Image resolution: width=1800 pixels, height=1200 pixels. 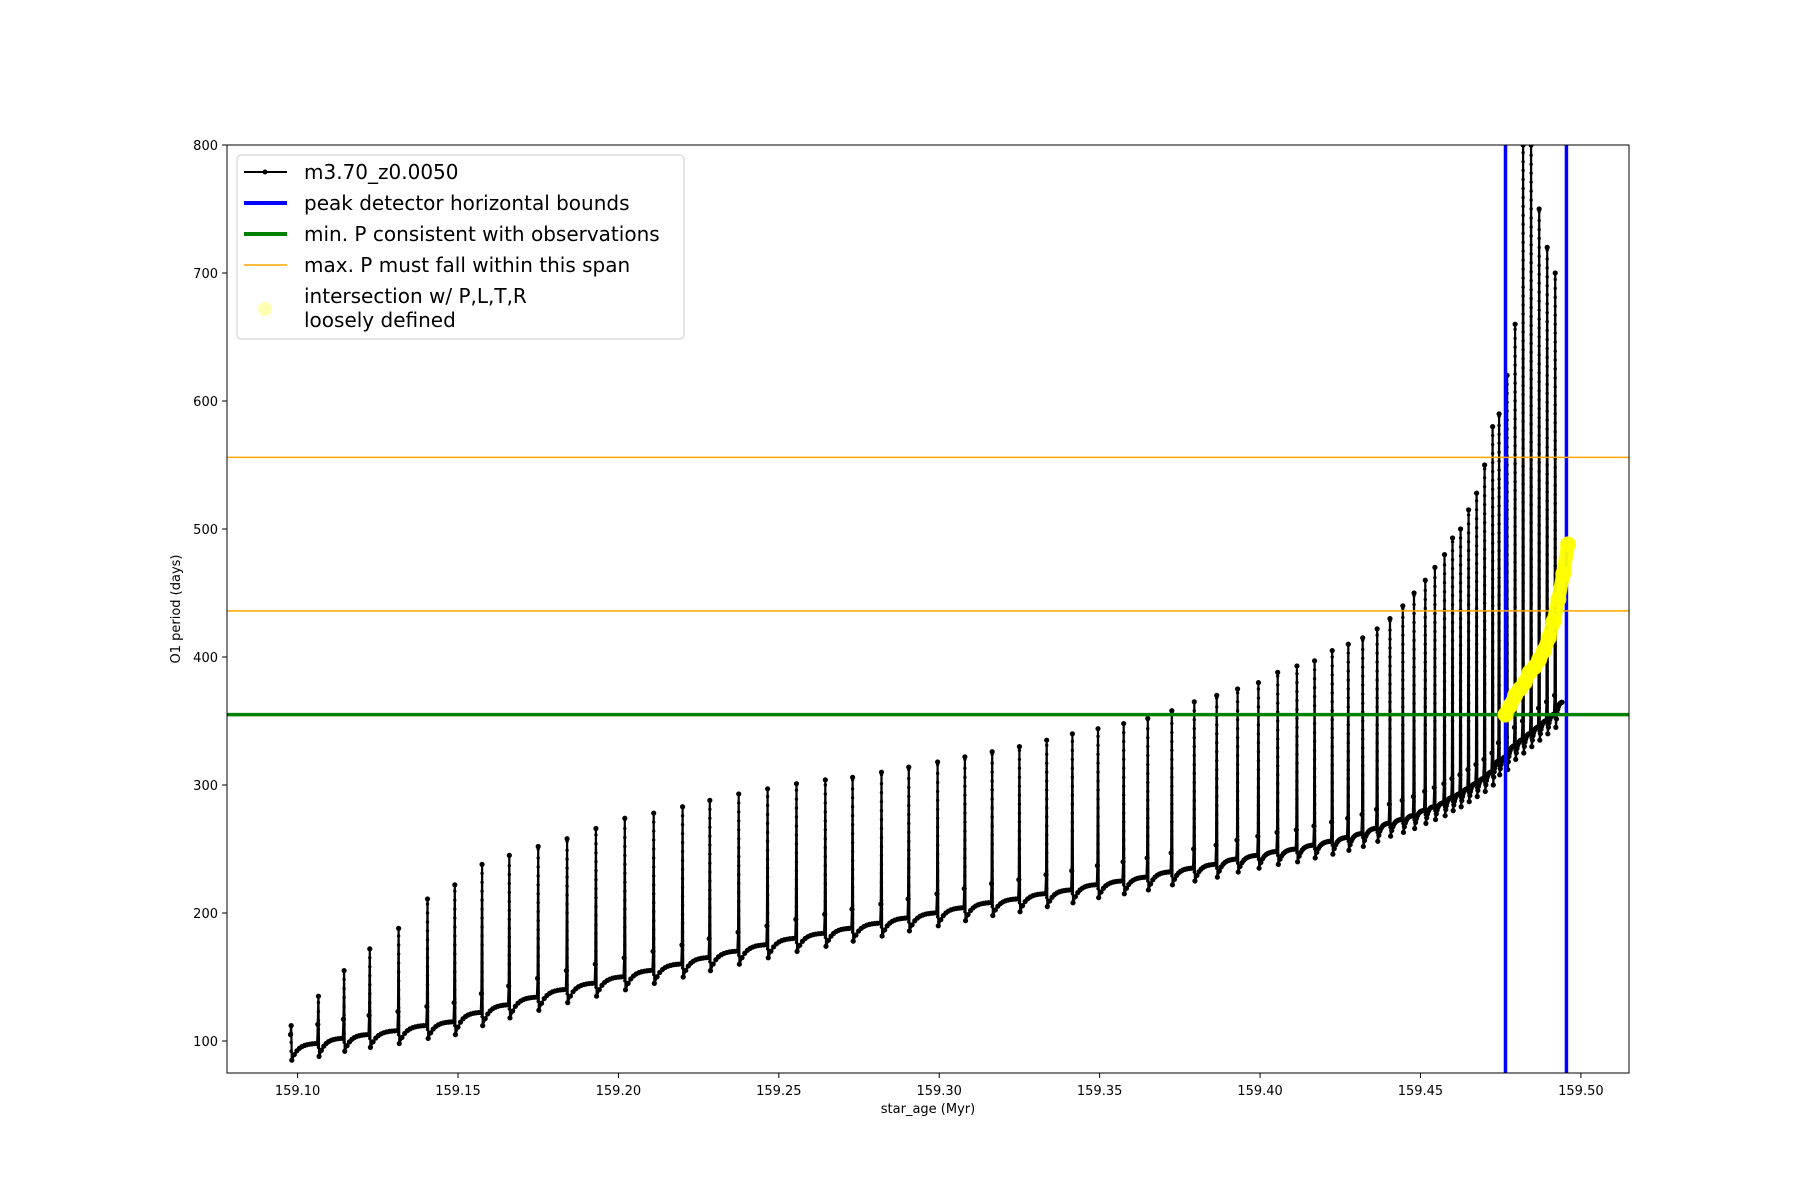 What do you see at coordinates (205, 402) in the screenshot?
I see `y-tick-label: 600` at bounding box center [205, 402].